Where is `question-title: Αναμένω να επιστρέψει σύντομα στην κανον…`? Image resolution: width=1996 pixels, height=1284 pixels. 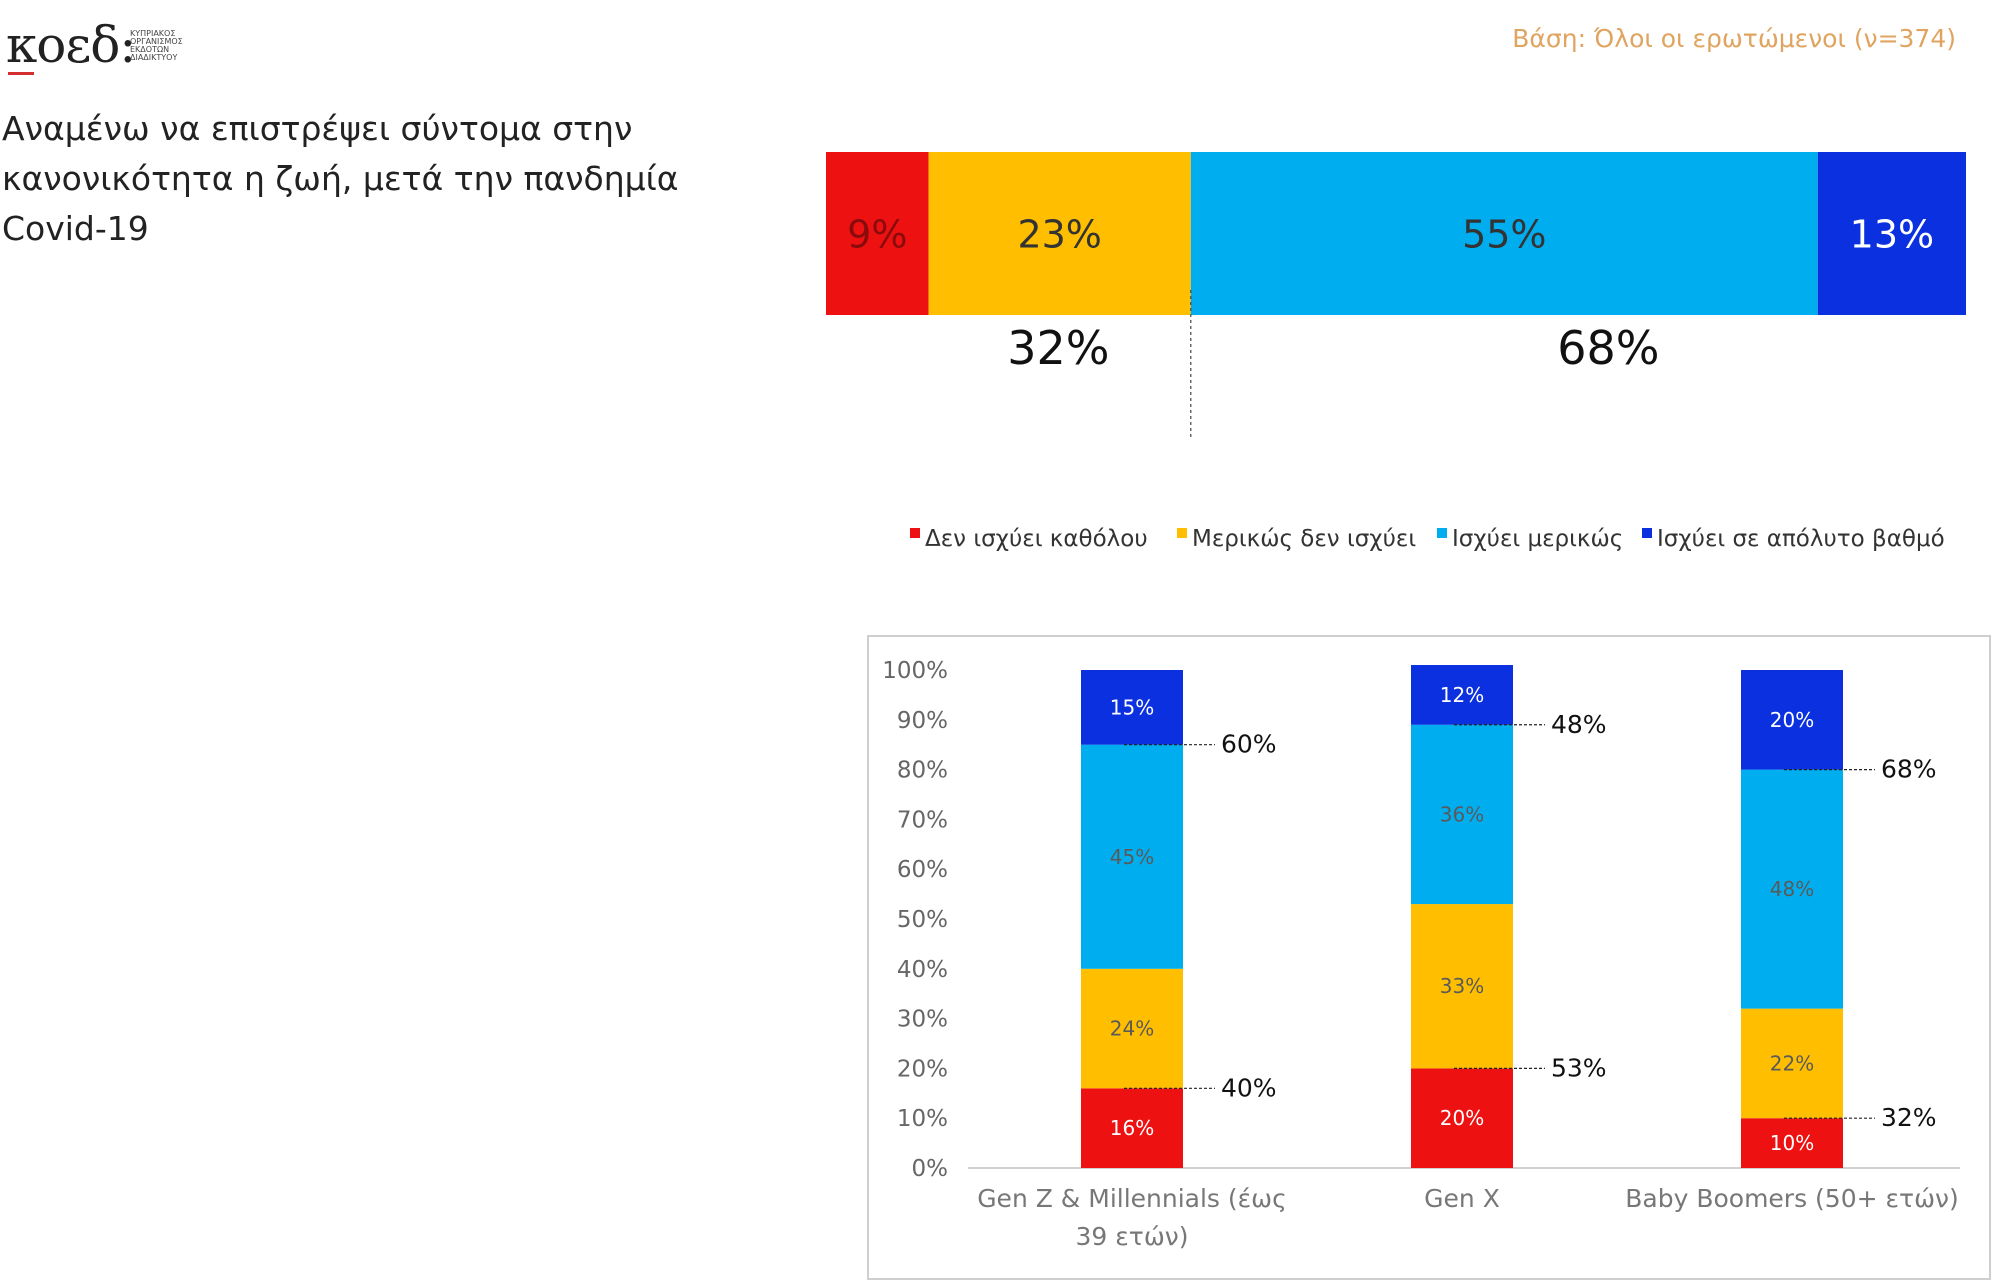 question-title: Αναμένω να επιστρέψει σύντομα στην κανον… is located at coordinates (340, 178).